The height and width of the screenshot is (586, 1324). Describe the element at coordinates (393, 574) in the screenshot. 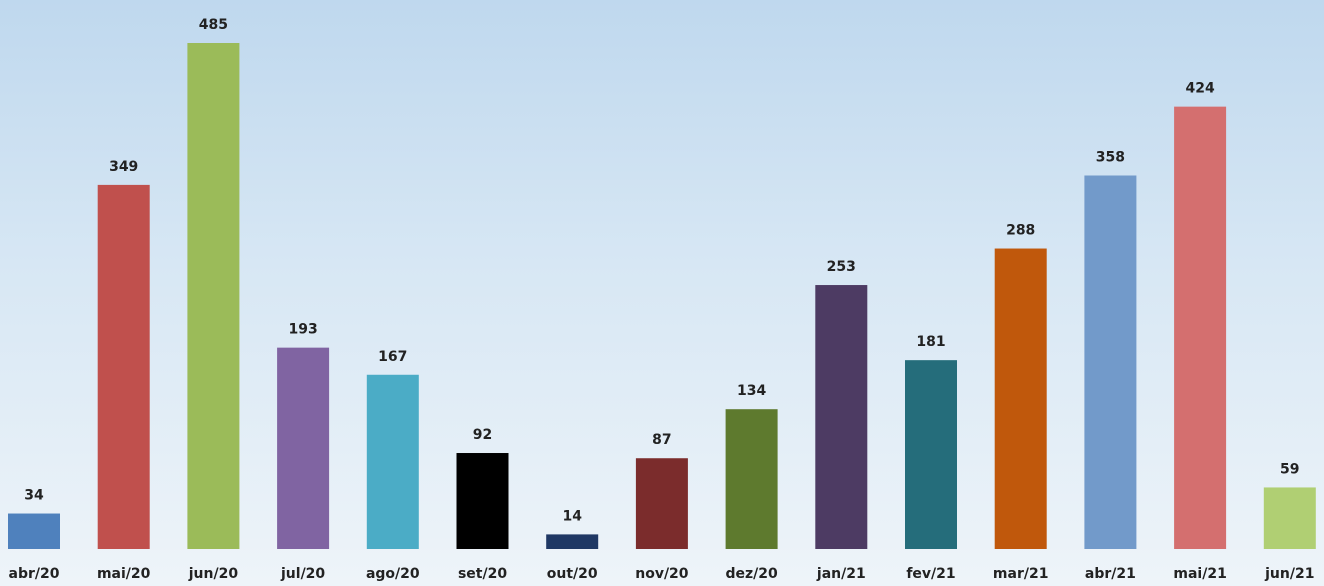

I see `x-tick-label: ago/20` at that location.